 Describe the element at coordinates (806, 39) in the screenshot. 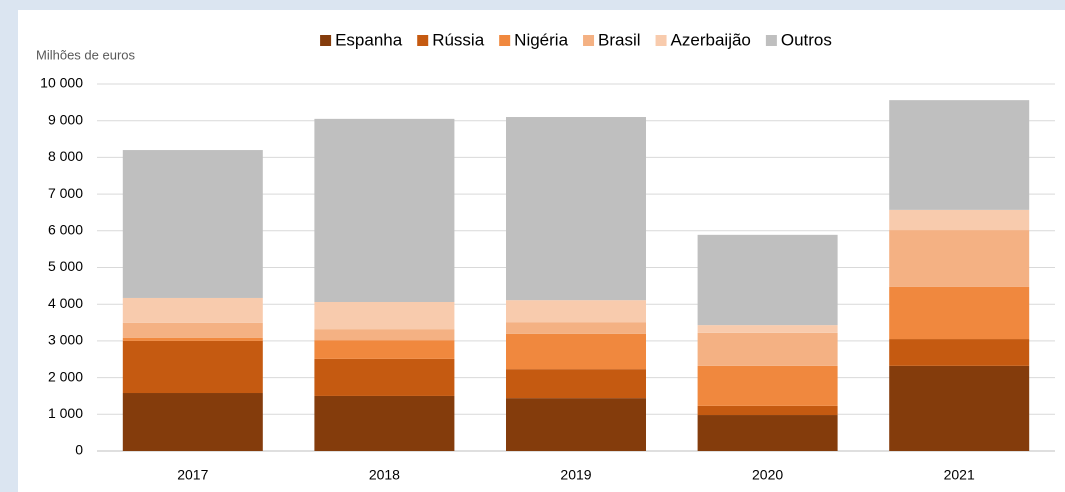

I see `legend-label: Outros` at that location.